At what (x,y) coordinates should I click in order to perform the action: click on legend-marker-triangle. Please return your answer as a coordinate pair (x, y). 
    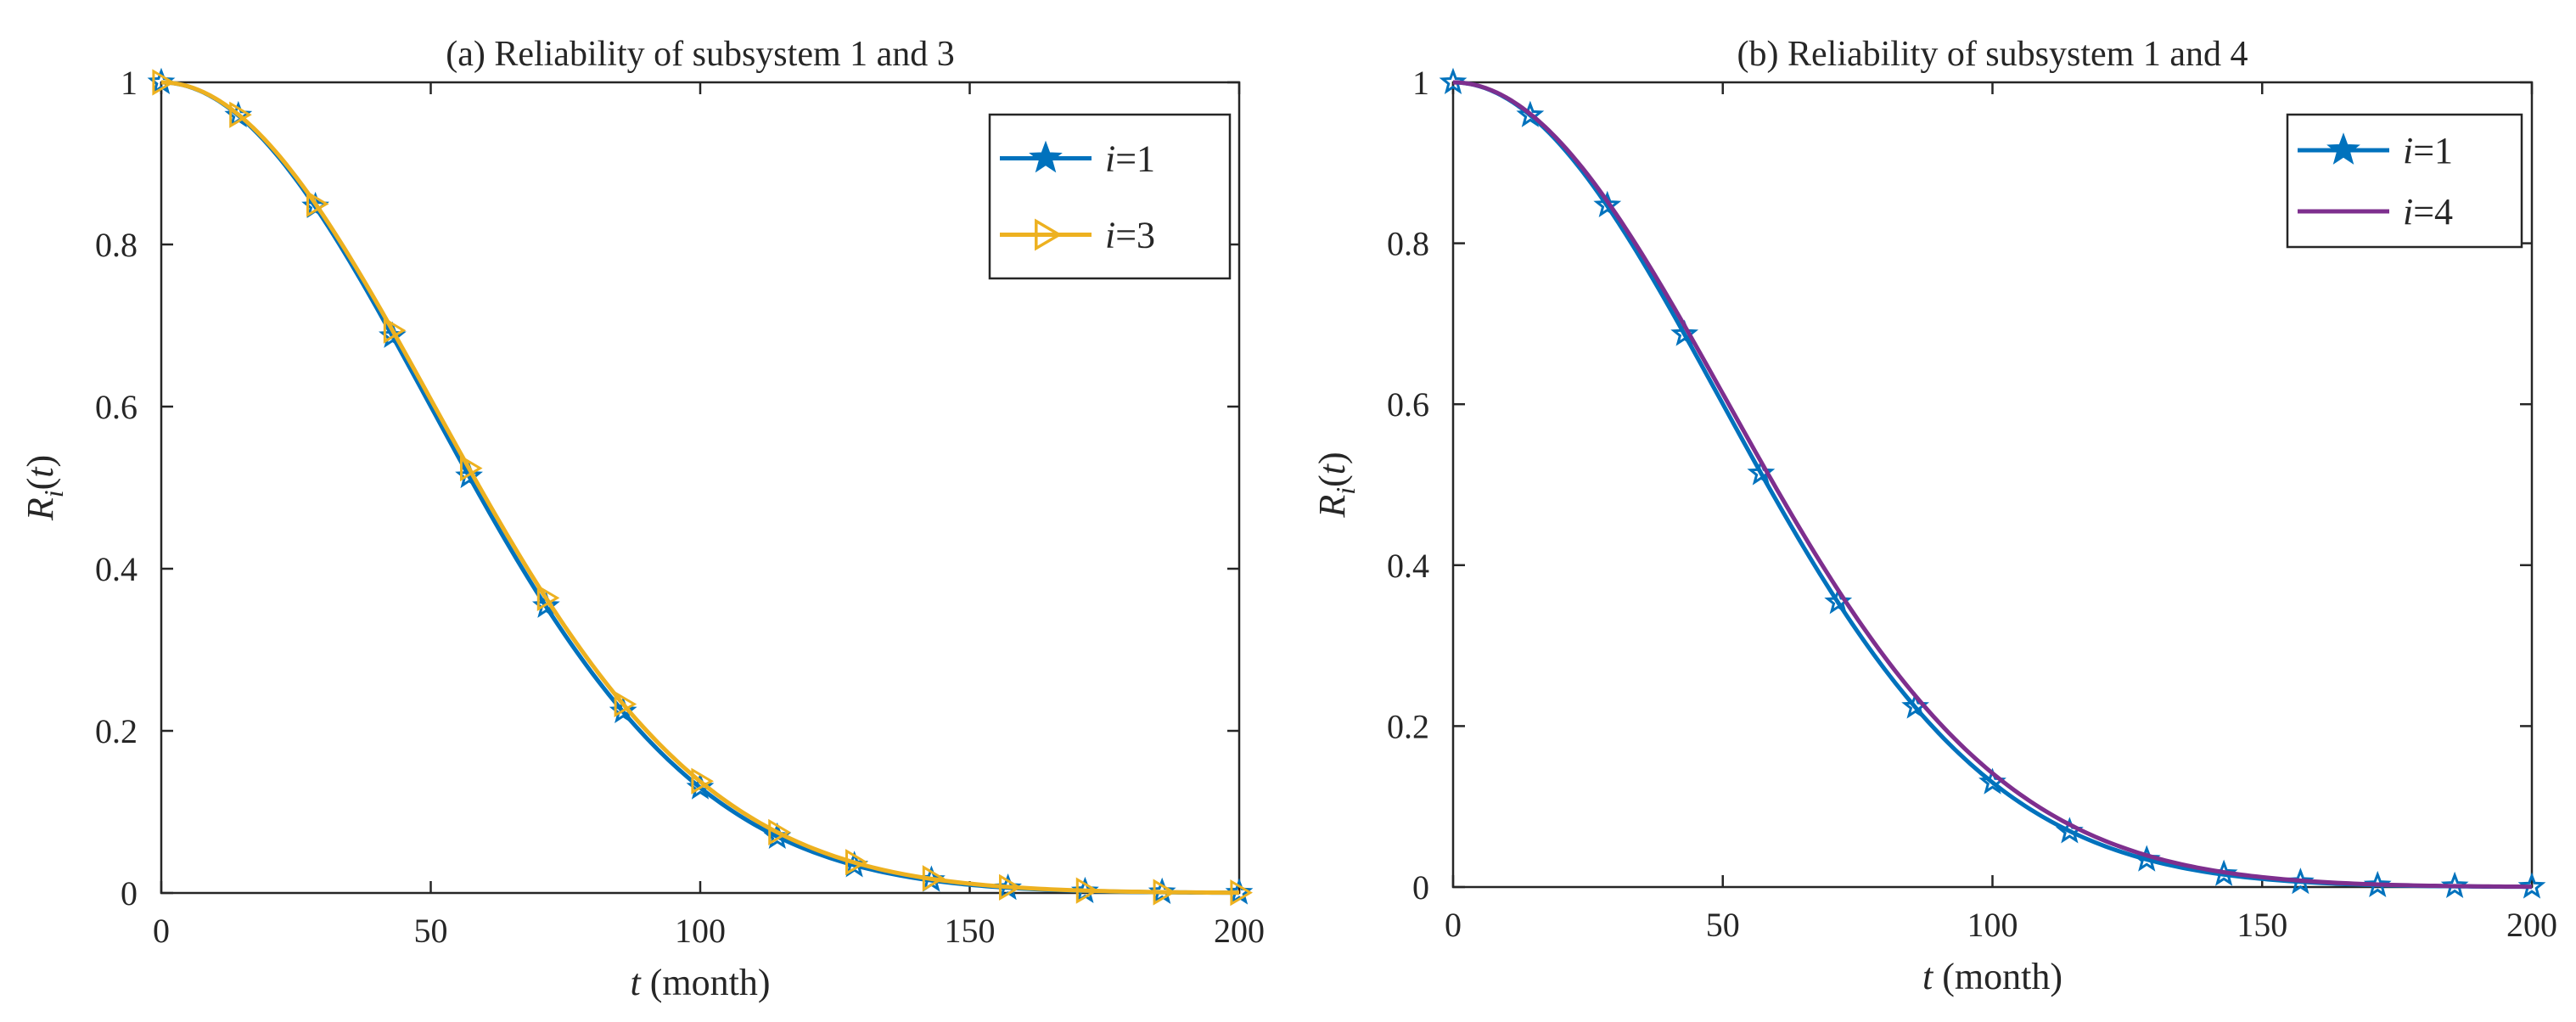
    Looking at the image, I should click on (1049, 234).